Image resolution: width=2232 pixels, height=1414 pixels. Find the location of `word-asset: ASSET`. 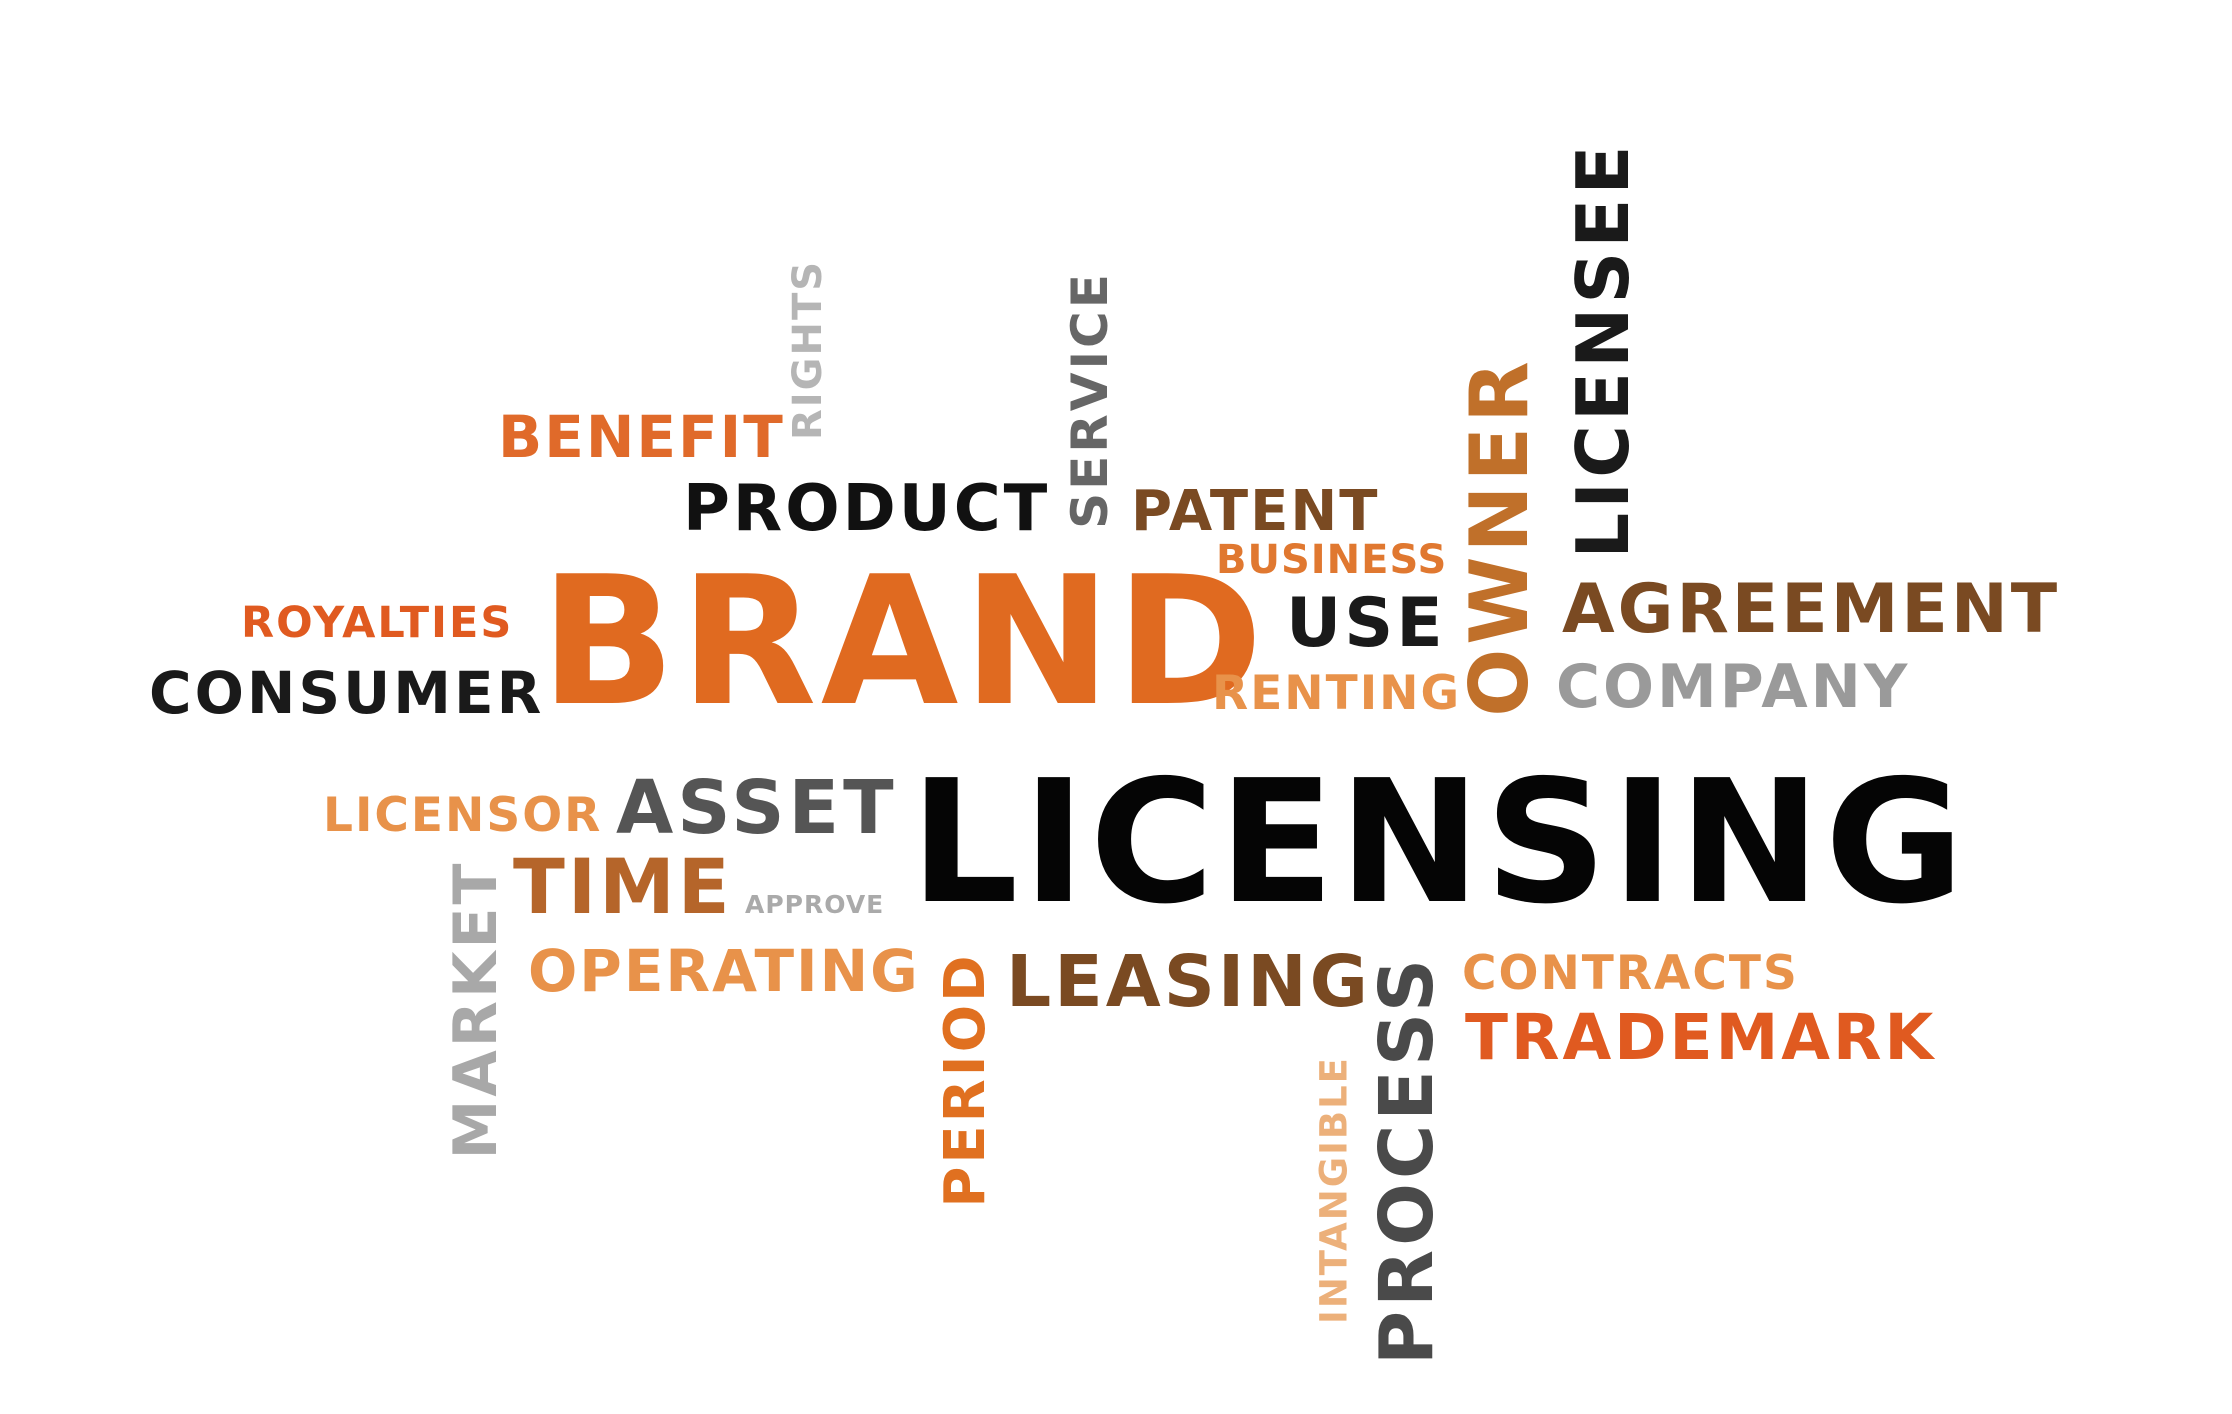

word-asset: ASSET is located at coordinates (757, 808).